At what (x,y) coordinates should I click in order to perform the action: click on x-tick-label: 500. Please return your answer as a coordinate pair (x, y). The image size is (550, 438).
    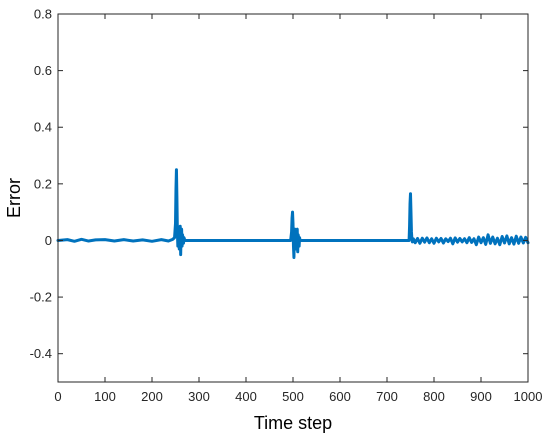
    Looking at the image, I should click on (293, 396).